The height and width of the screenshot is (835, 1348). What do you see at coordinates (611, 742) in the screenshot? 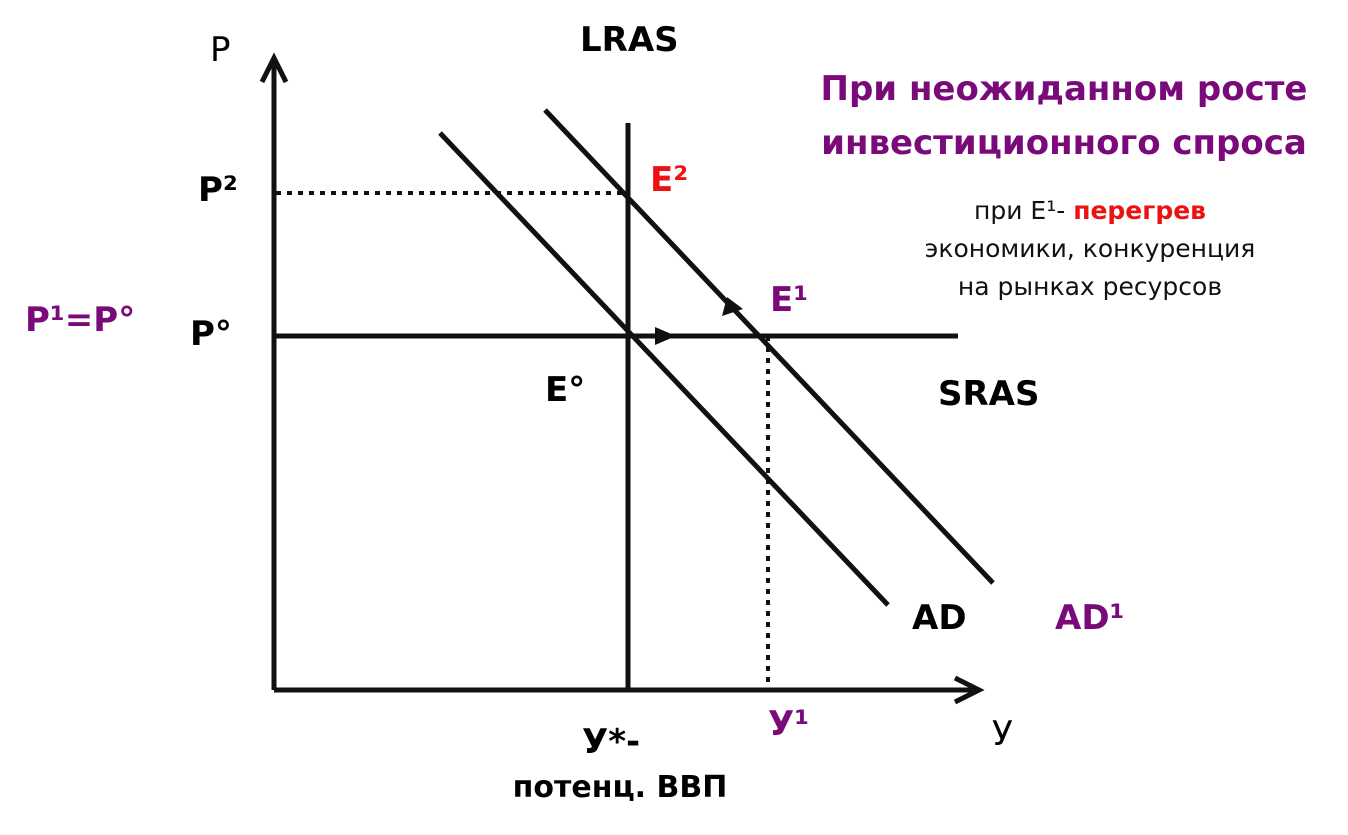
I see `y-star-label: У*-` at bounding box center [611, 742].